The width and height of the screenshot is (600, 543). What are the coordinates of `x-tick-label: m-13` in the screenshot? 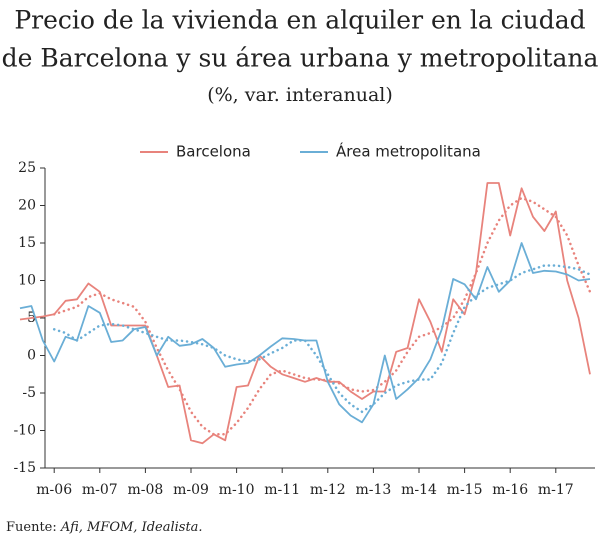 It's located at (373, 490).